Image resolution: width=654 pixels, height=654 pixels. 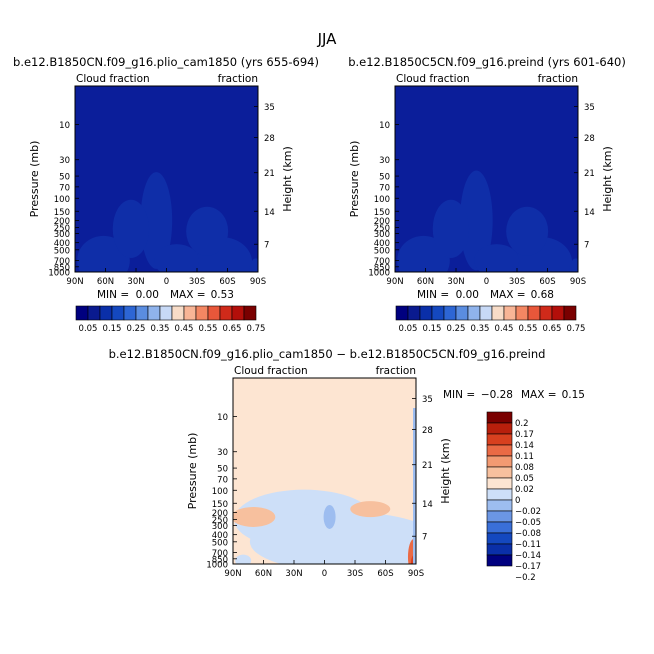 What do you see at coordinates (517, 501) in the screenshot?
I see `colorbar-label: 0` at bounding box center [517, 501].